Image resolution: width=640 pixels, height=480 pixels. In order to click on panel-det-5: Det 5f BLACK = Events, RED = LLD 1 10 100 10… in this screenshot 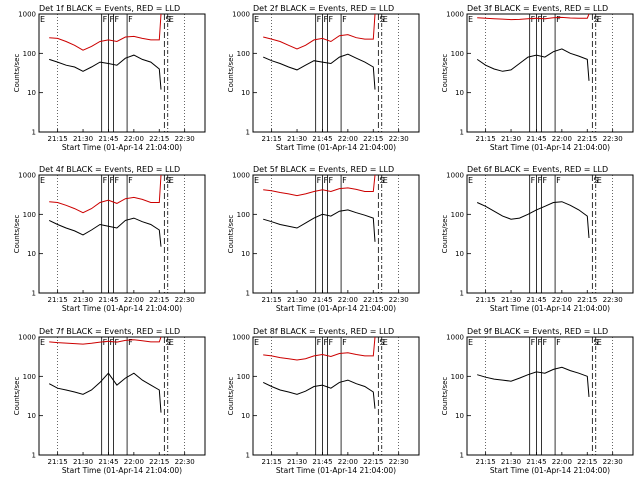, I will do `click(323, 239)`.